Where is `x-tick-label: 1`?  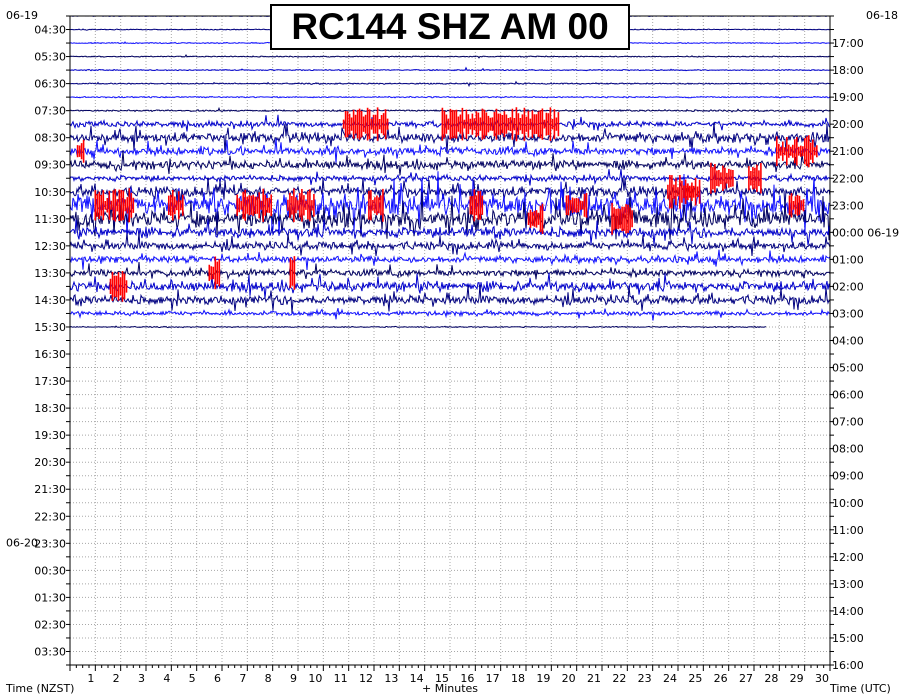
x-tick-label: 1 is located at coordinates (90, 678).